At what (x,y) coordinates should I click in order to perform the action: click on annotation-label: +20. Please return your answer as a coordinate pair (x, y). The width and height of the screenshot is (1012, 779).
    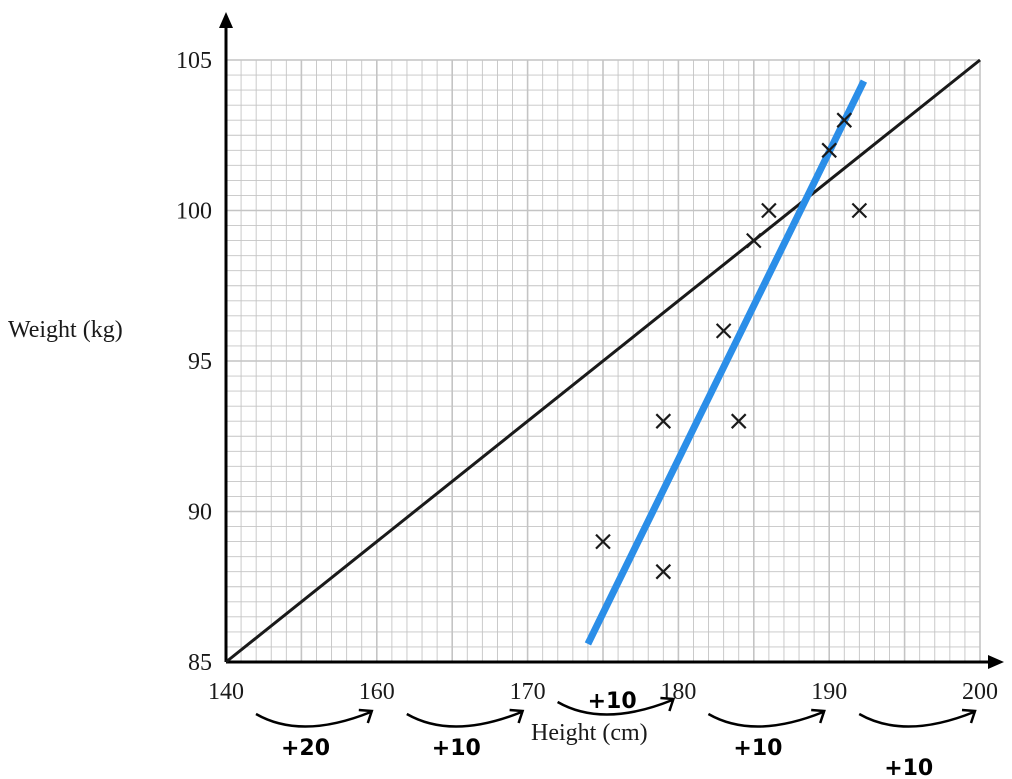
    Looking at the image, I should click on (305, 748).